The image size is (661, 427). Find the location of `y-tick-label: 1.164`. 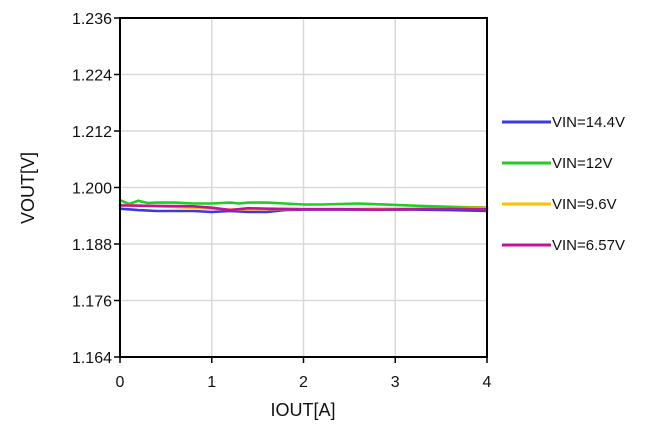

y-tick-label: 1.164 is located at coordinates (92, 358).